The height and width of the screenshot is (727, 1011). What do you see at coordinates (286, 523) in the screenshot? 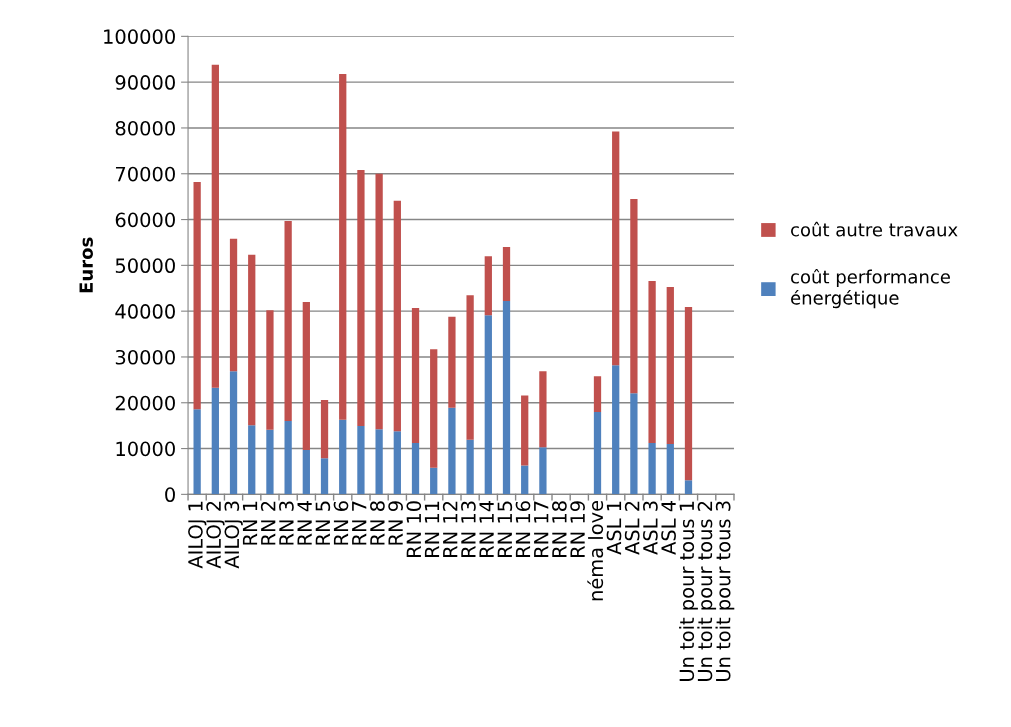
I see `x-tick-label: RN 3` at bounding box center [286, 523].